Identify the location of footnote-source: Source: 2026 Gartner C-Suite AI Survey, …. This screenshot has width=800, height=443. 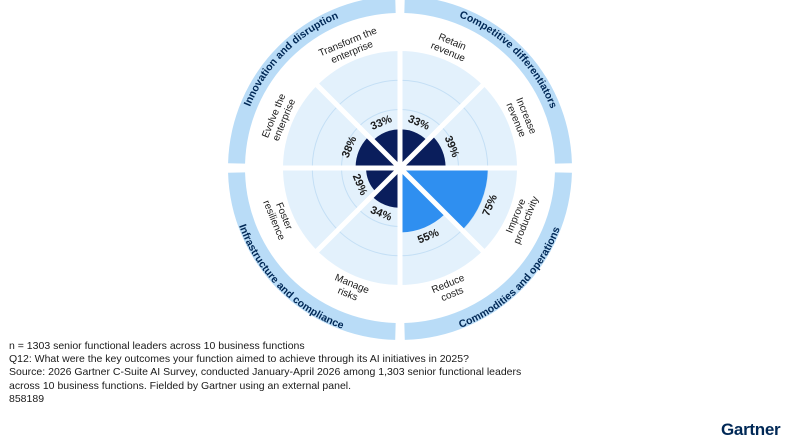
(265, 379).